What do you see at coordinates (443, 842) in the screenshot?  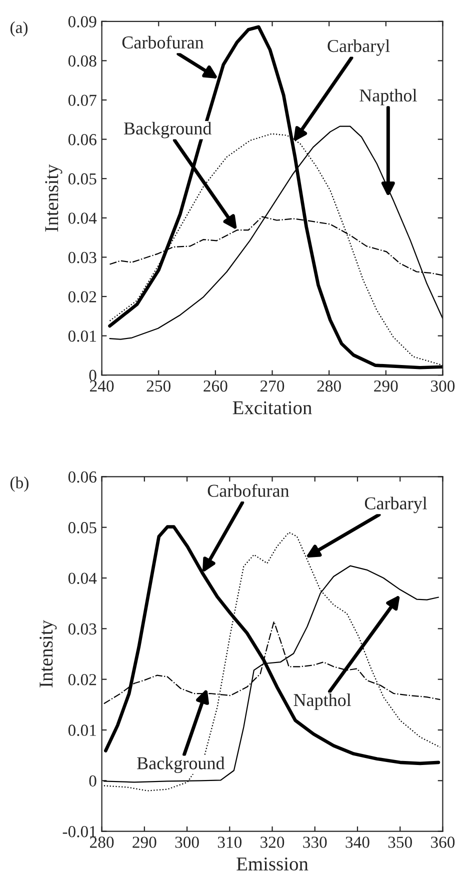 I see `x-tick-label: 360` at bounding box center [443, 842].